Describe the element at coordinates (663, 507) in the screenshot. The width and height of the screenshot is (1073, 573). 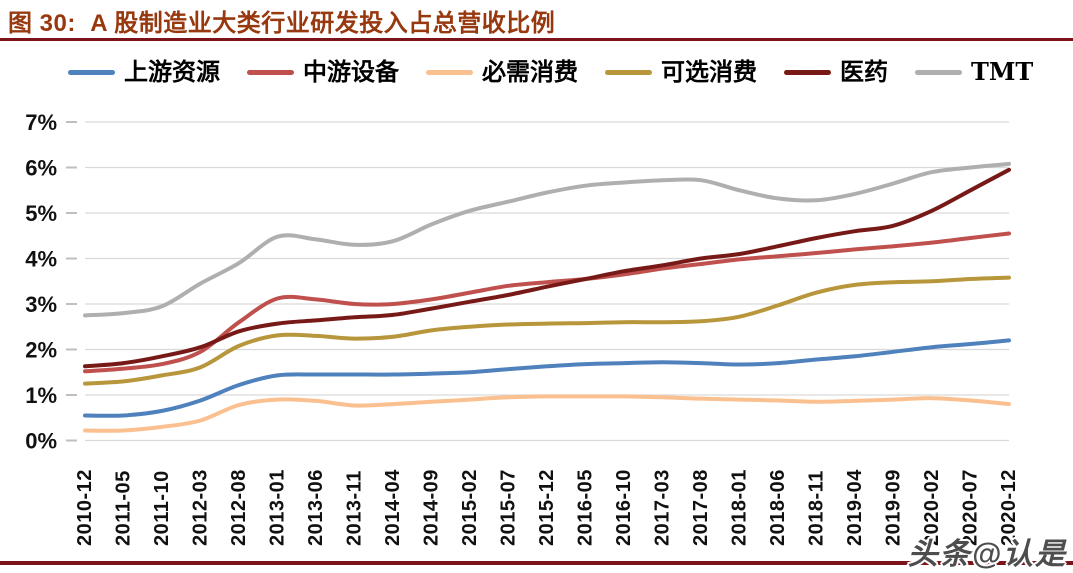
I see `x-tick-label: 2017-03` at that location.